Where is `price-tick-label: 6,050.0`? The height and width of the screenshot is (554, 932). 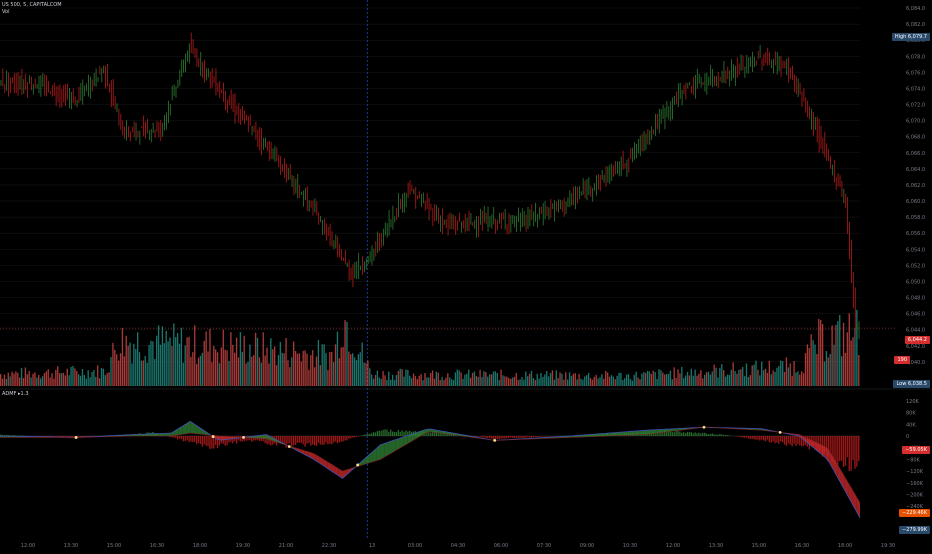
price-tick-label: 6,050.0 is located at coordinates (915, 282).